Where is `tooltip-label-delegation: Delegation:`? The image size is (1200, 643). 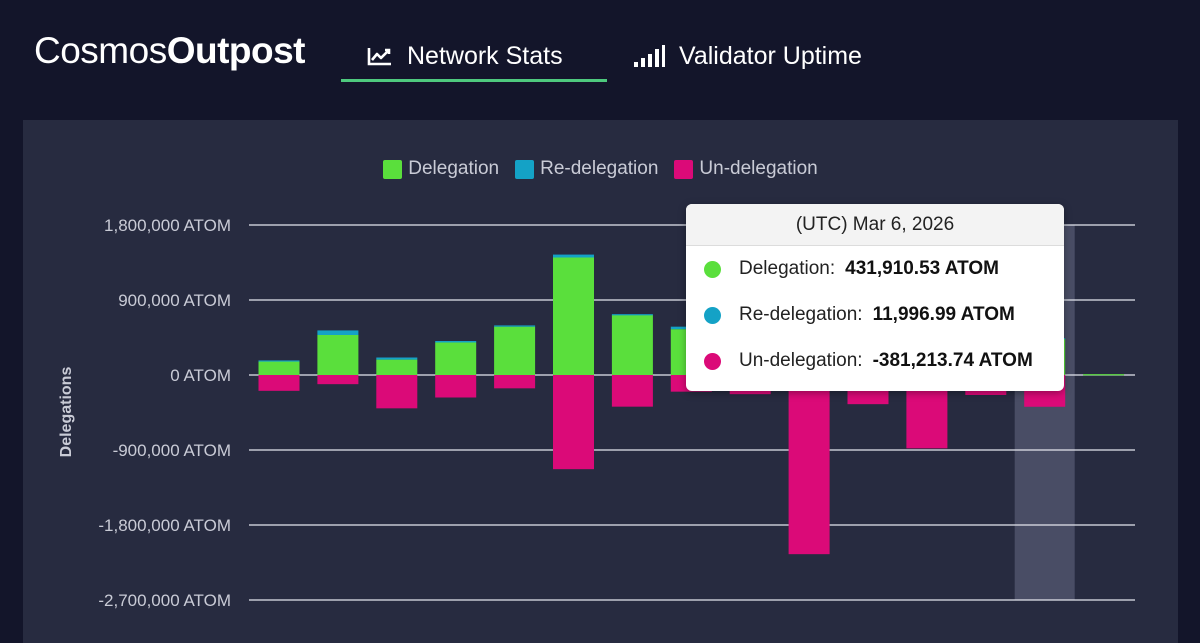
tooltip-label-delegation: Delegation: is located at coordinates (787, 268).